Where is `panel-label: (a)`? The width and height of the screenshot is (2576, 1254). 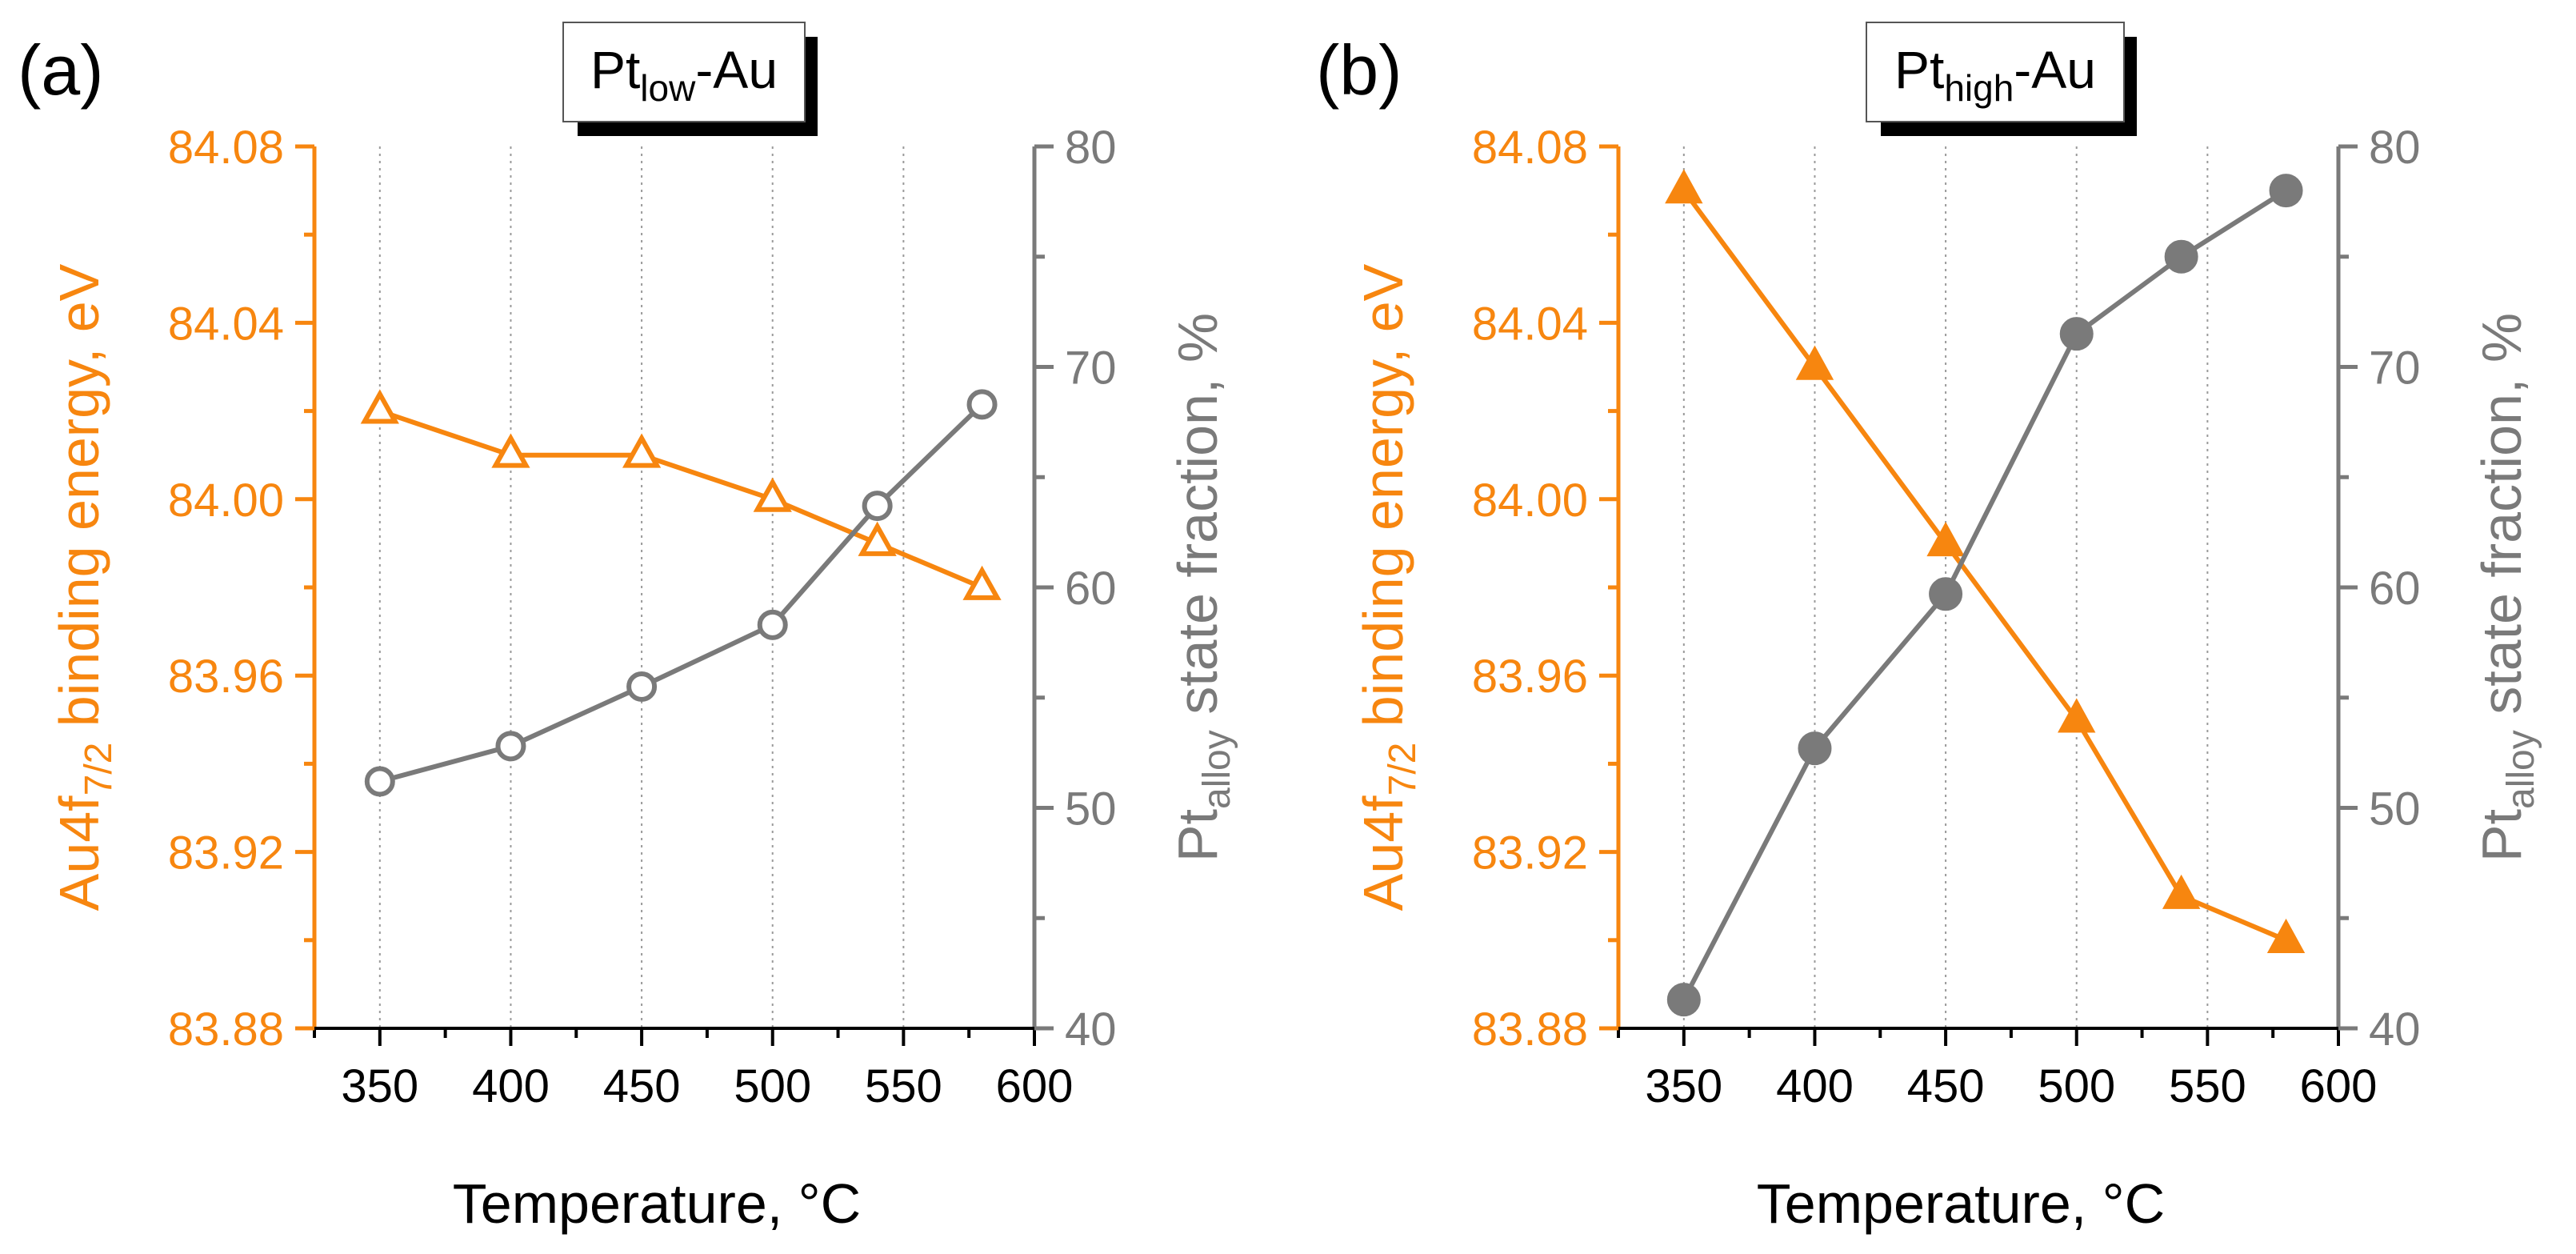 panel-label: (a) is located at coordinates (61, 70).